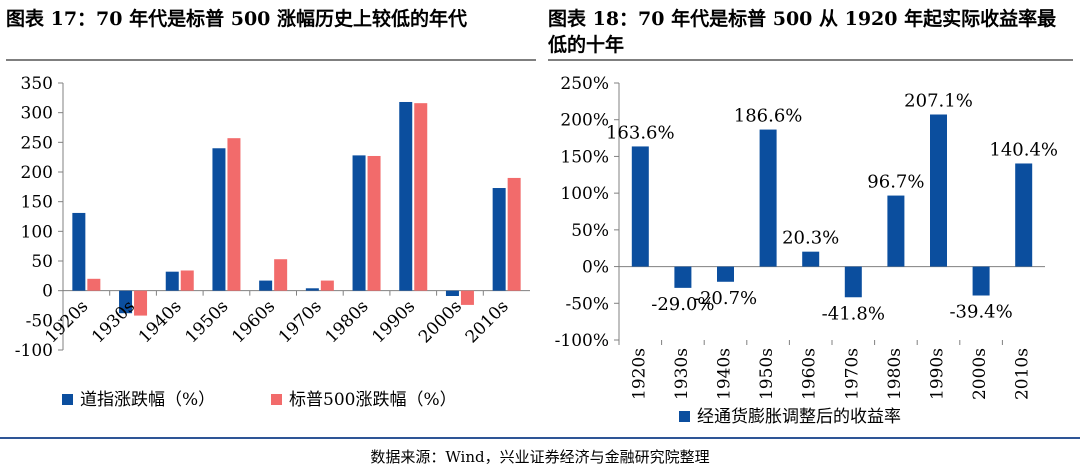  What do you see at coordinates (725, 298) in the screenshot?
I see `data-label: -20.7%` at bounding box center [725, 298].